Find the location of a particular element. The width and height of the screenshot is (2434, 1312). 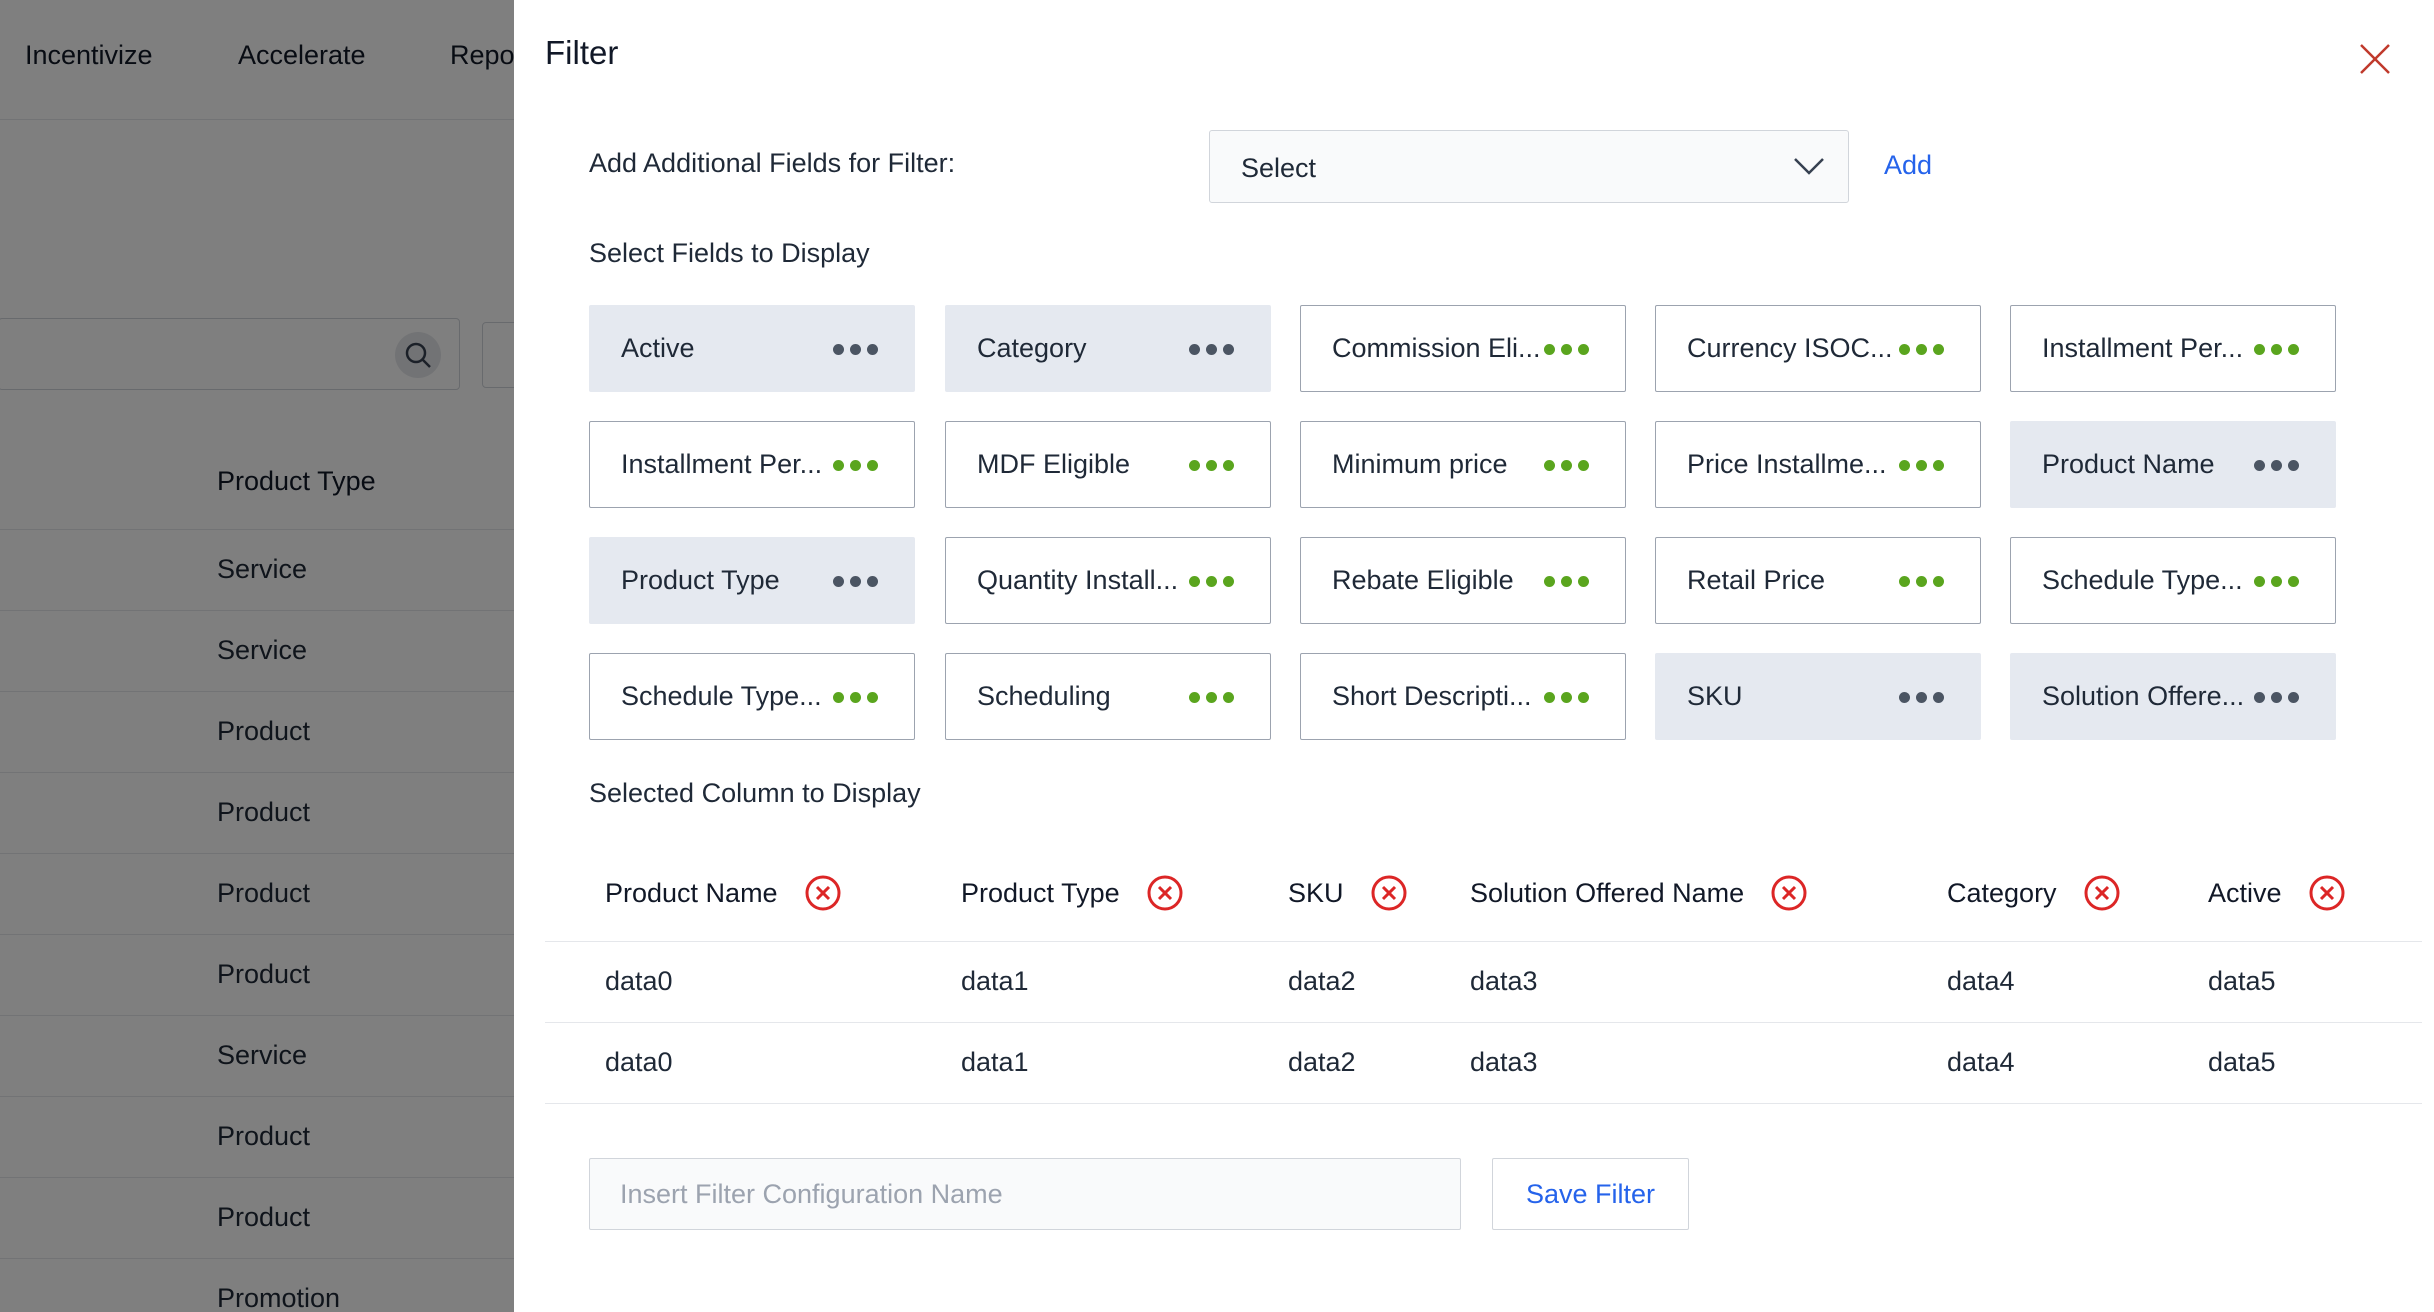

table-cell: data3 is located at coordinates (1504, 1062).